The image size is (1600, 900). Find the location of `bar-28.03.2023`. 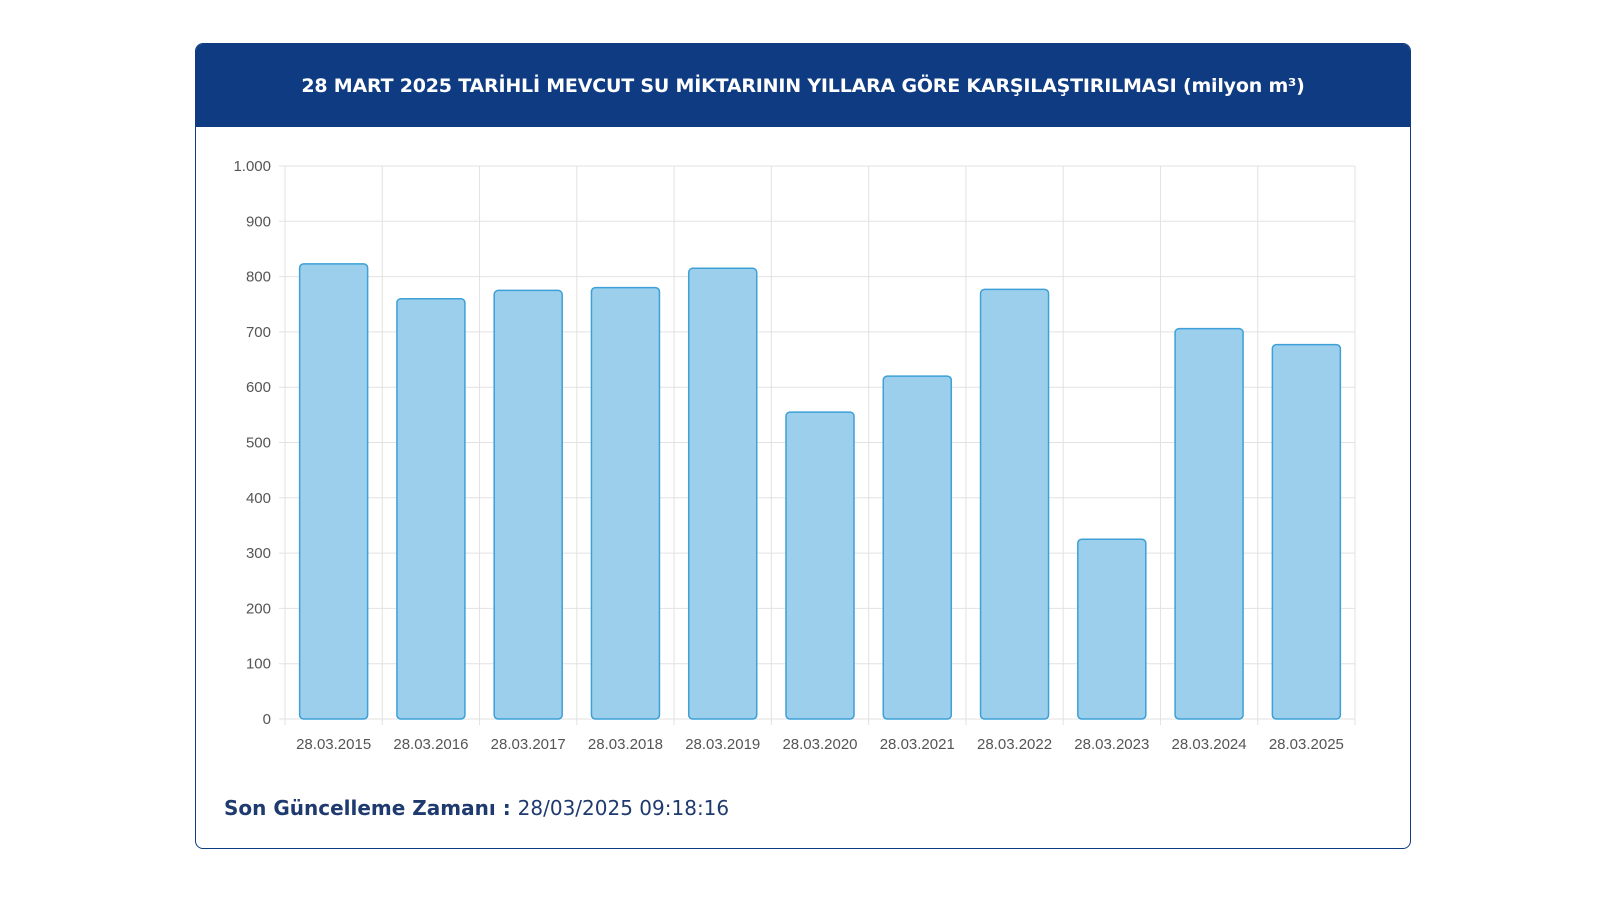

bar-28.03.2023 is located at coordinates (1112, 629).